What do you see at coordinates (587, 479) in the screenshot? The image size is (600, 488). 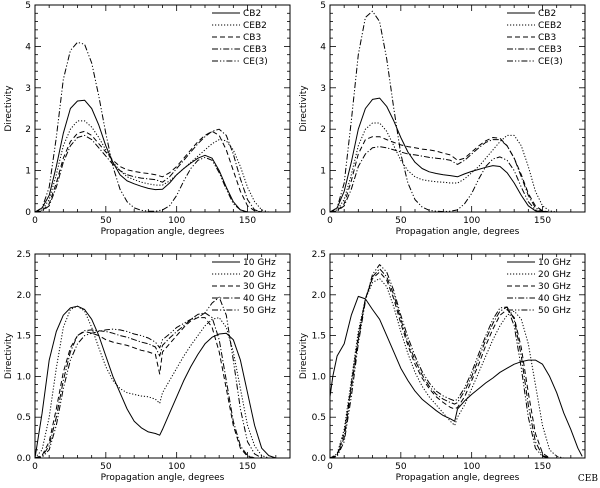 I see `figure-label: CEB` at bounding box center [587, 479].